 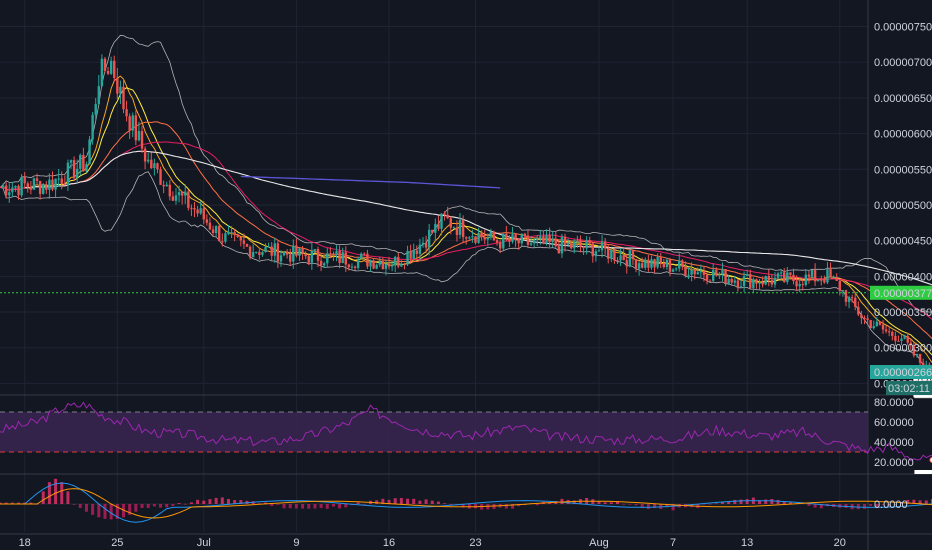 What do you see at coordinates (903, 135) in the screenshot?
I see `price-tick-label: 0.00000600` at bounding box center [903, 135].